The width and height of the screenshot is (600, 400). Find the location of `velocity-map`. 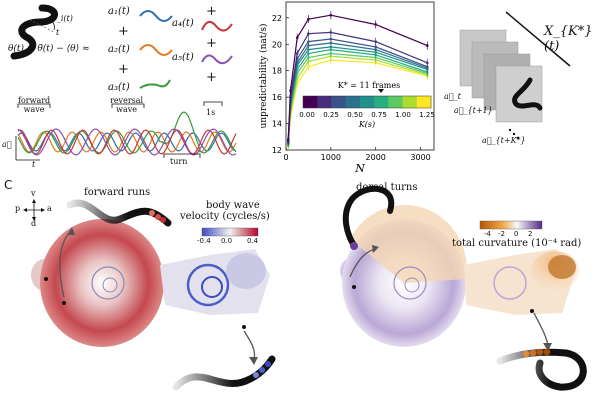

velocity-map is located at coordinates (150, 292).